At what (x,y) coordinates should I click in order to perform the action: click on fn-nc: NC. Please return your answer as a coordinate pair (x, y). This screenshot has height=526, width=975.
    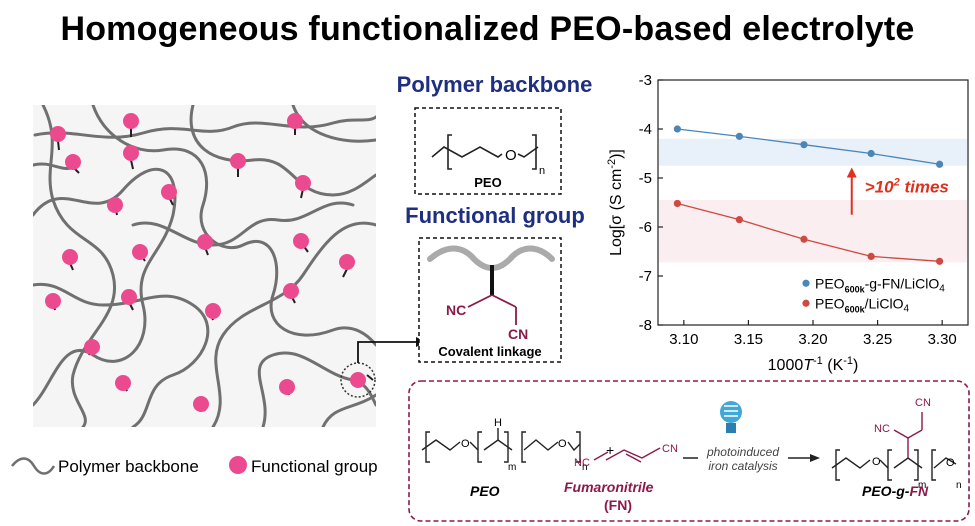
    Looking at the image, I should click on (582, 463).